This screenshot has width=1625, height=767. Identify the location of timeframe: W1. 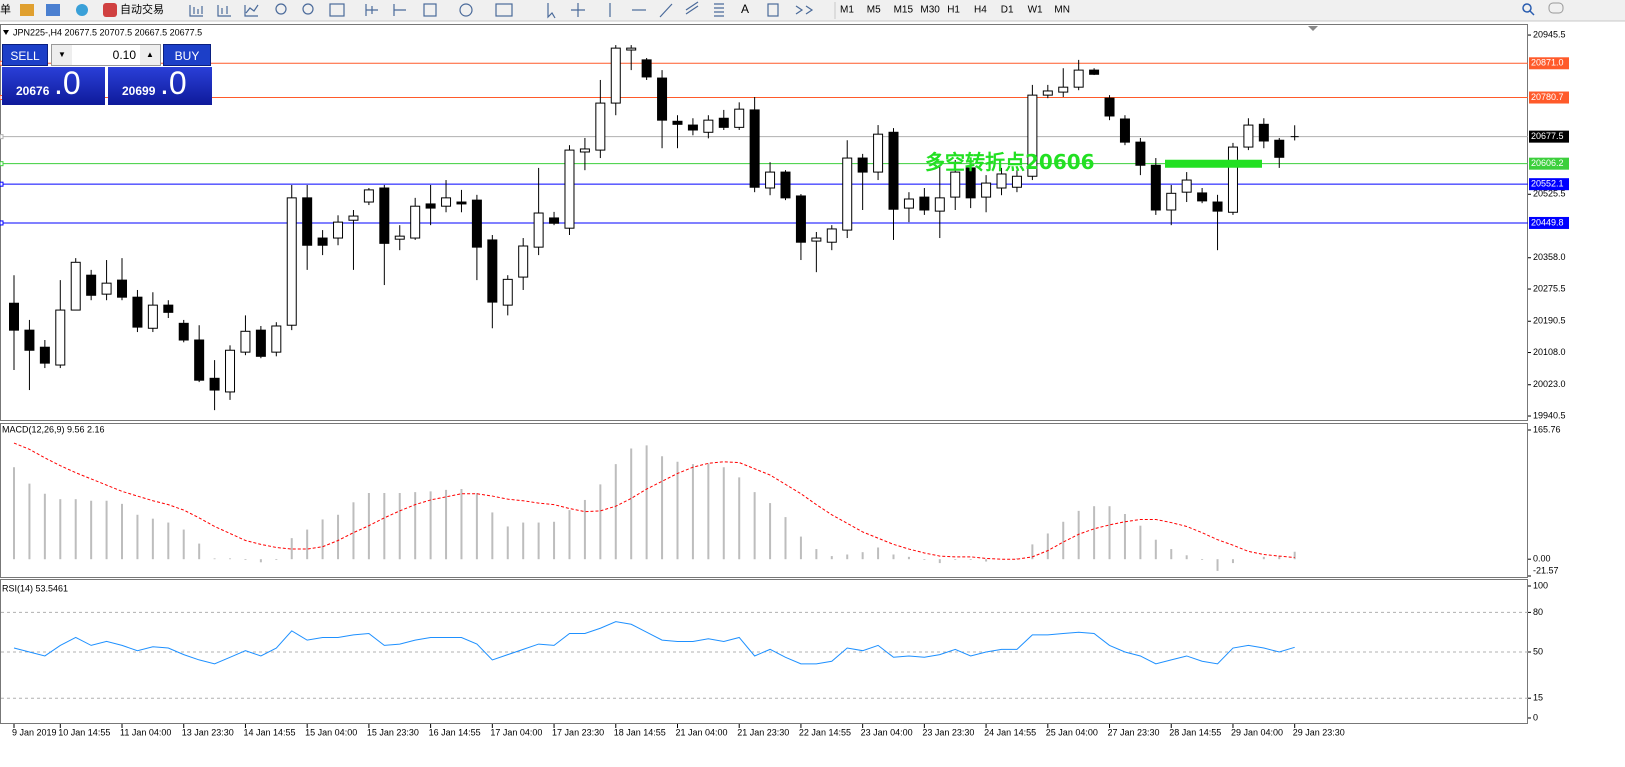
(1035, 10).